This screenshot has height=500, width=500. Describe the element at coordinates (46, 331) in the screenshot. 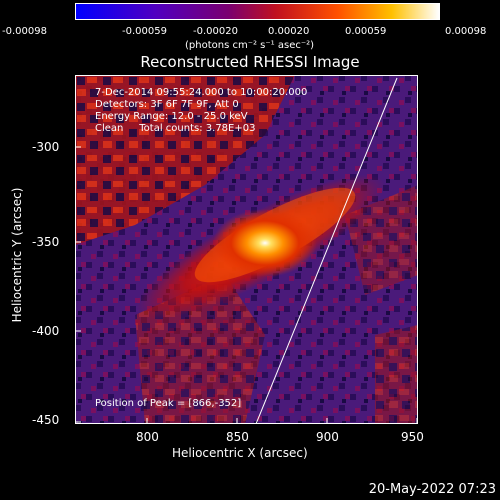

I see `y-tick: -400` at that location.